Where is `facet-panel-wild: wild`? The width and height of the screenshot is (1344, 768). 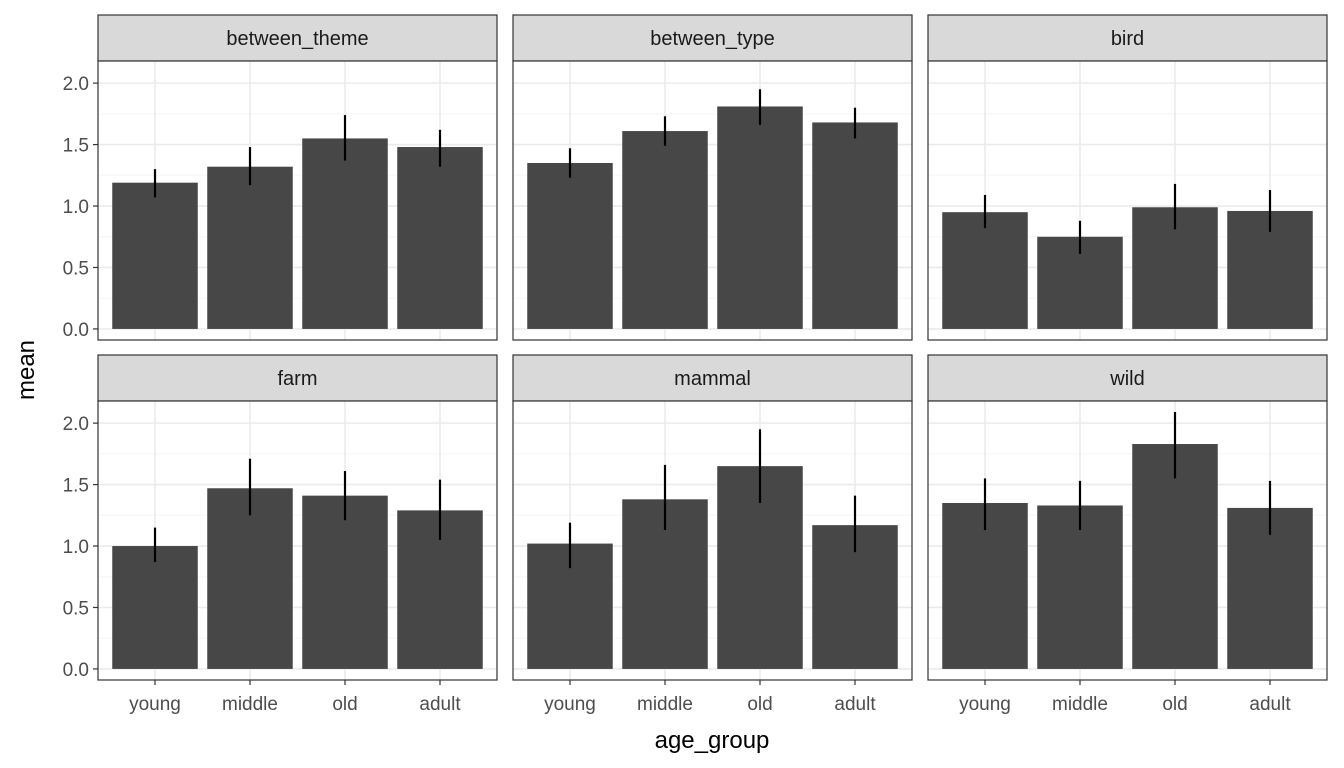
facet-panel-wild: wild is located at coordinates (1127, 517).